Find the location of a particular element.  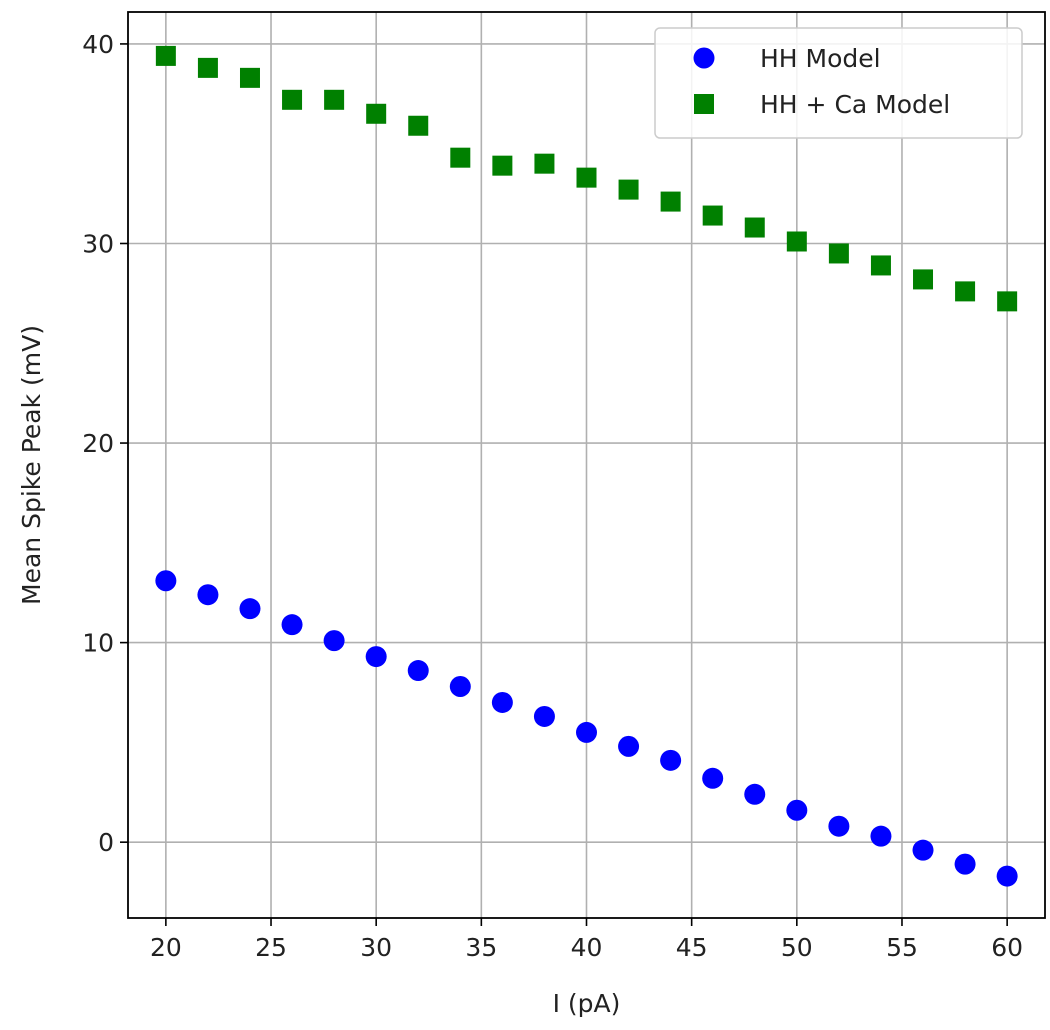

legend-entries: HH Model HH + Ca Model is located at coordinates (821, 81).